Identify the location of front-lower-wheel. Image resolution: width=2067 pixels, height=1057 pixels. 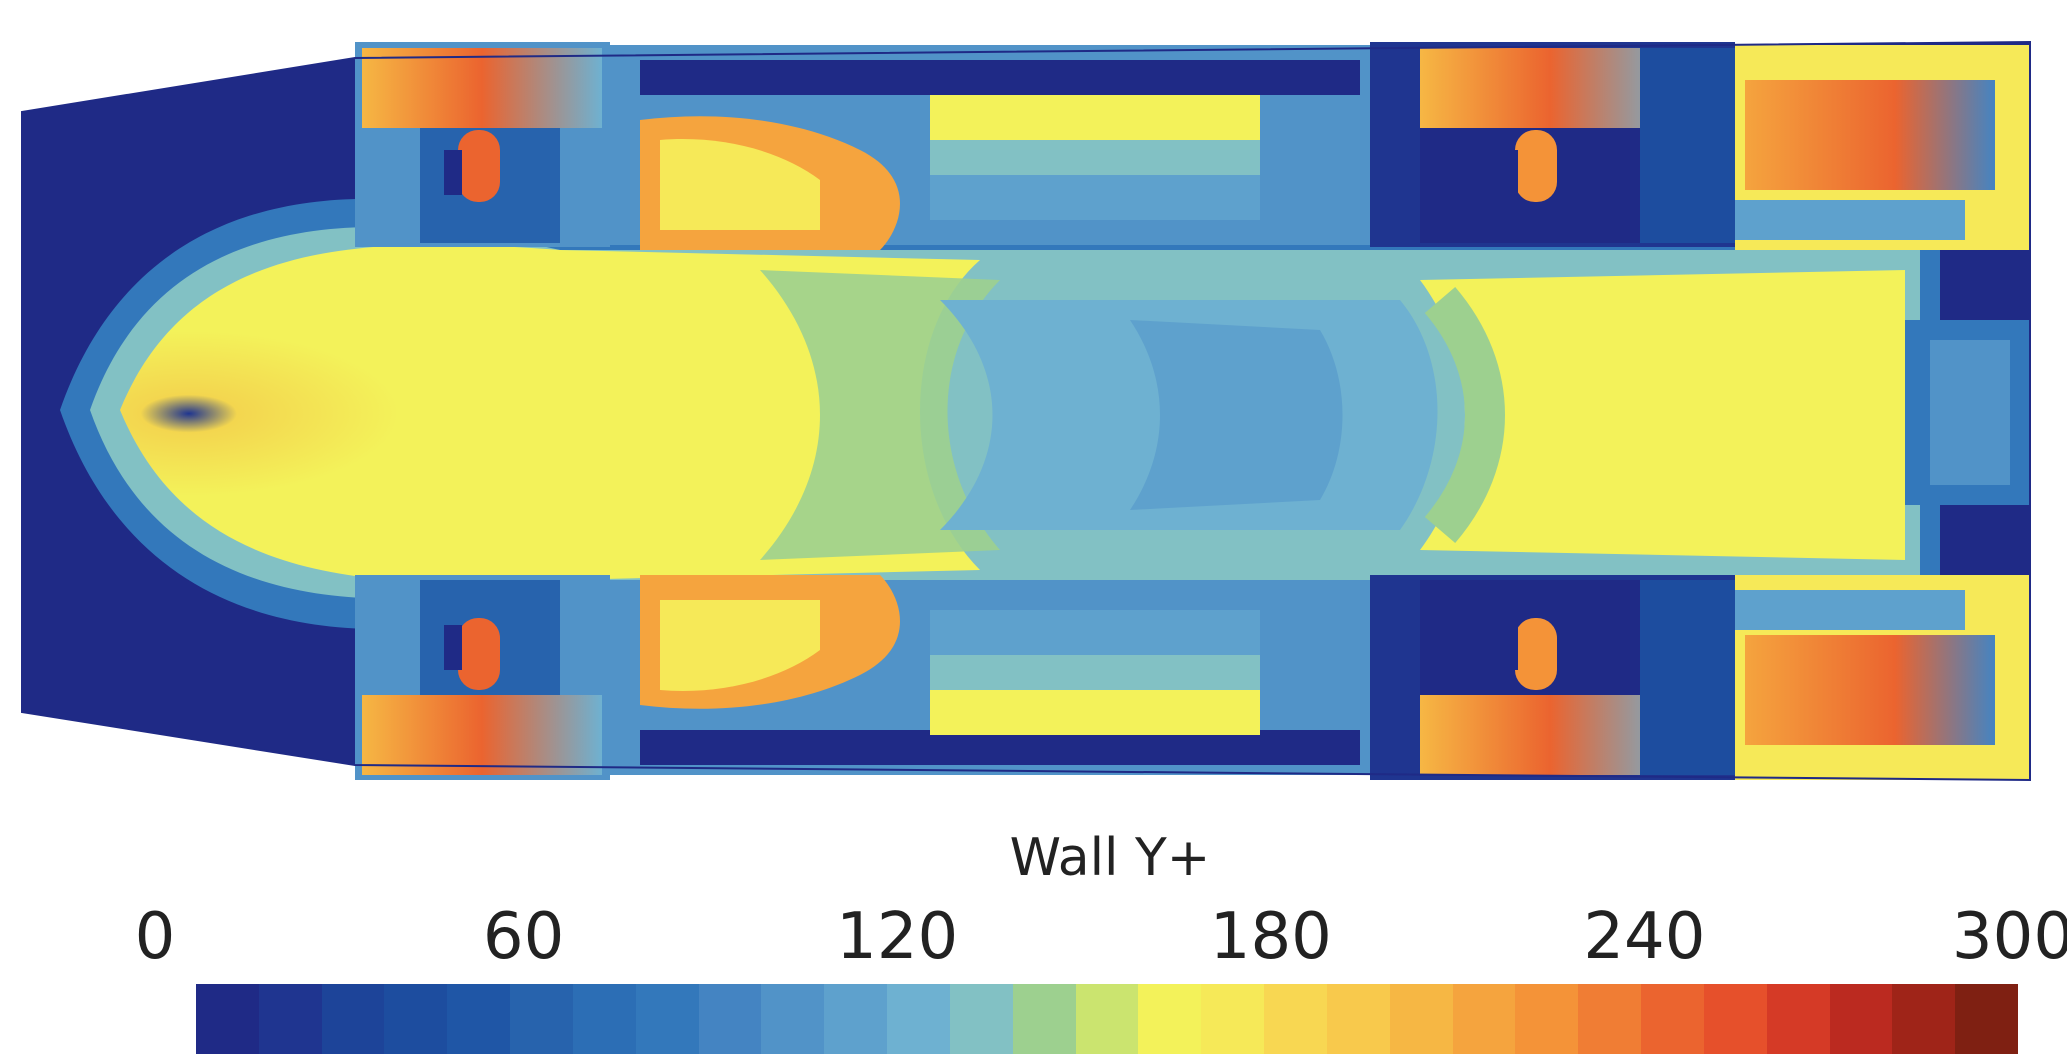
(482, 677).